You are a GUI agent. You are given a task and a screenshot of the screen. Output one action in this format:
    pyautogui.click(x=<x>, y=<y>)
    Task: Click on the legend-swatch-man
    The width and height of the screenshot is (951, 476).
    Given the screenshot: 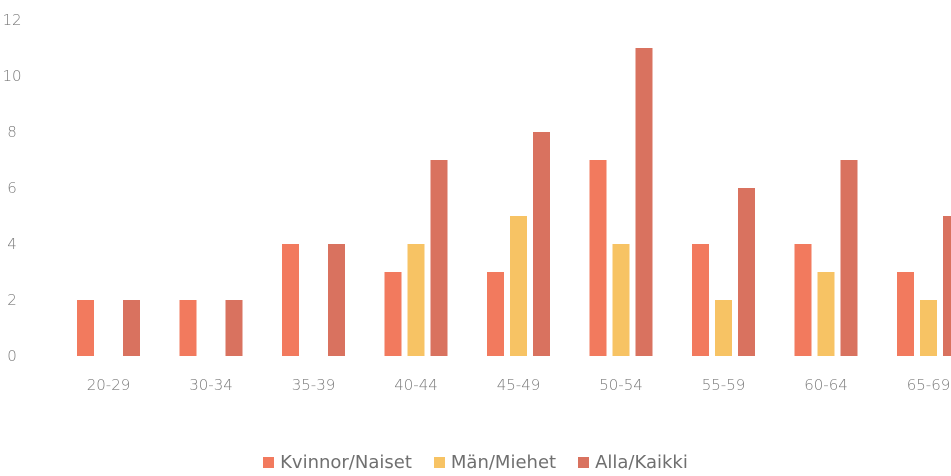 What is the action you would take?
    pyautogui.click(x=439, y=462)
    